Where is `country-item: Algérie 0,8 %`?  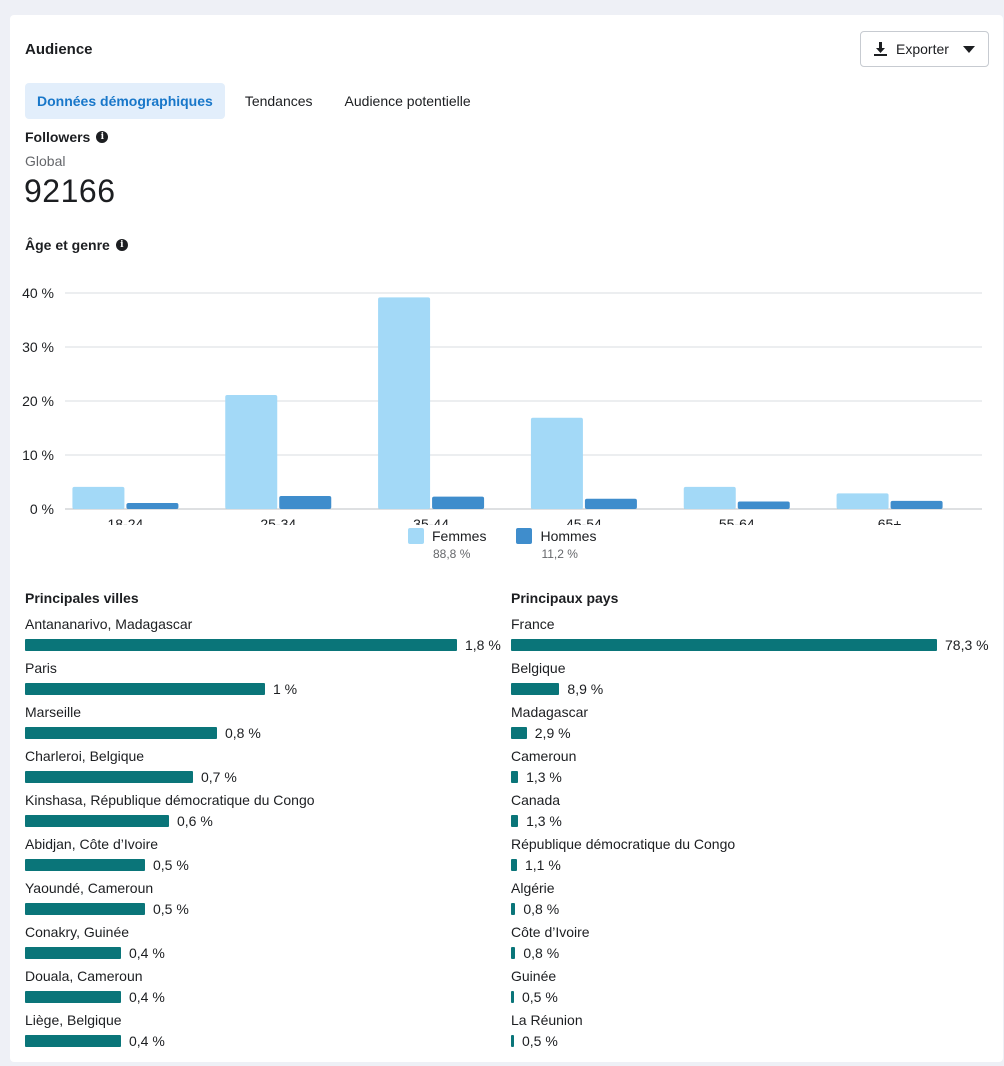 country-item: Algérie 0,8 % is located at coordinates (750, 901).